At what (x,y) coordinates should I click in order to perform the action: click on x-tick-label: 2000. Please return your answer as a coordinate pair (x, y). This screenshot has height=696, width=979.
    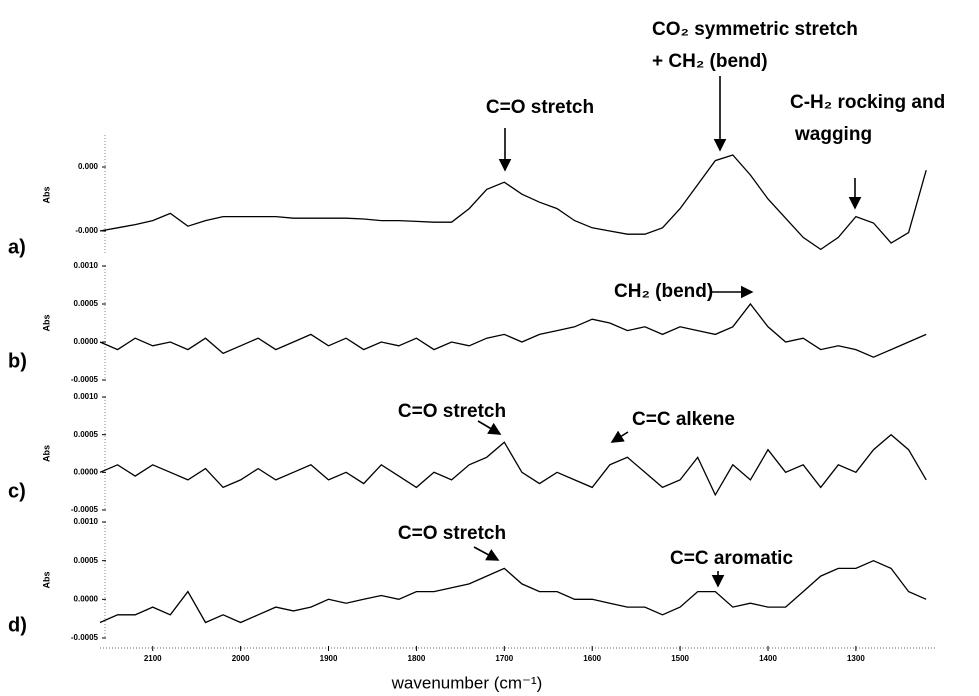
    Looking at the image, I should click on (241, 658).